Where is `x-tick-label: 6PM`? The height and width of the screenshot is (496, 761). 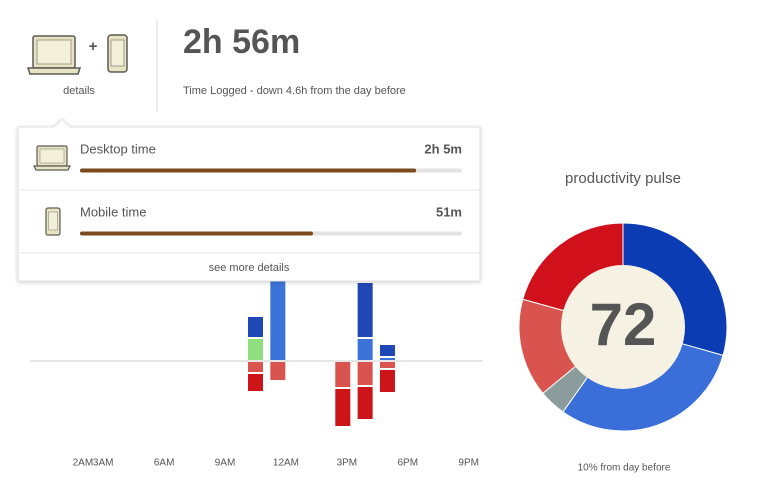
x-tick-label: 6PM is located at coordinates (408, 463).